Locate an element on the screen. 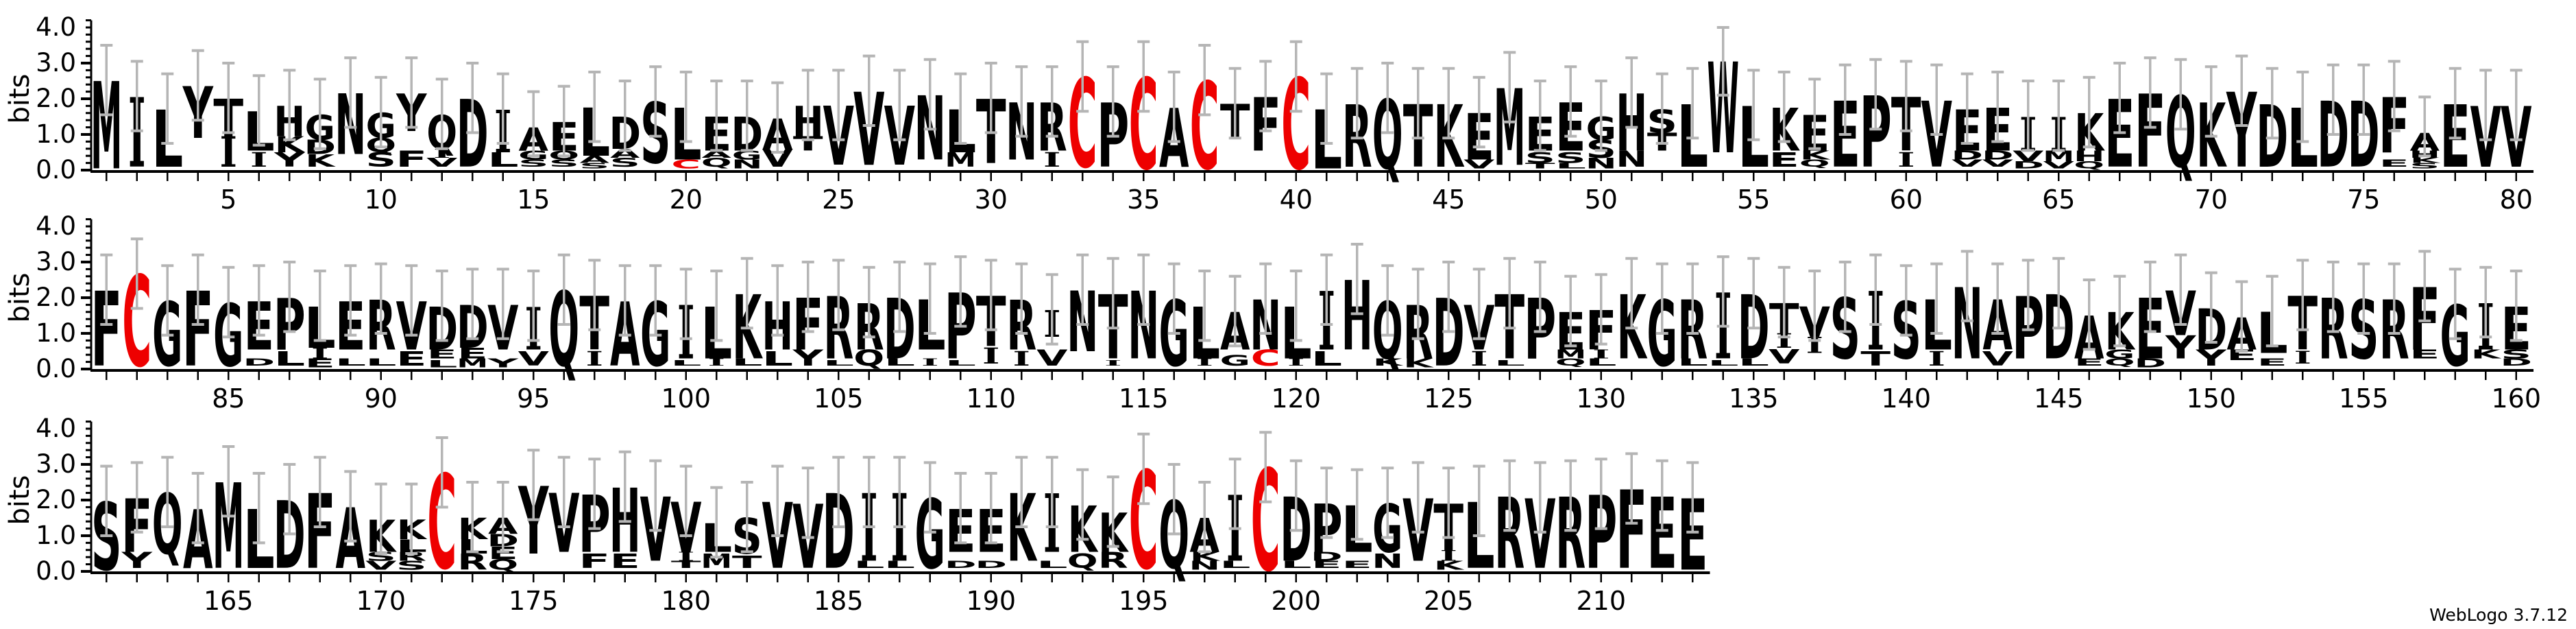 The width and height of the screenshot is (2576, 629). residue-letter-G: G is located at coordinates (2119, 354).